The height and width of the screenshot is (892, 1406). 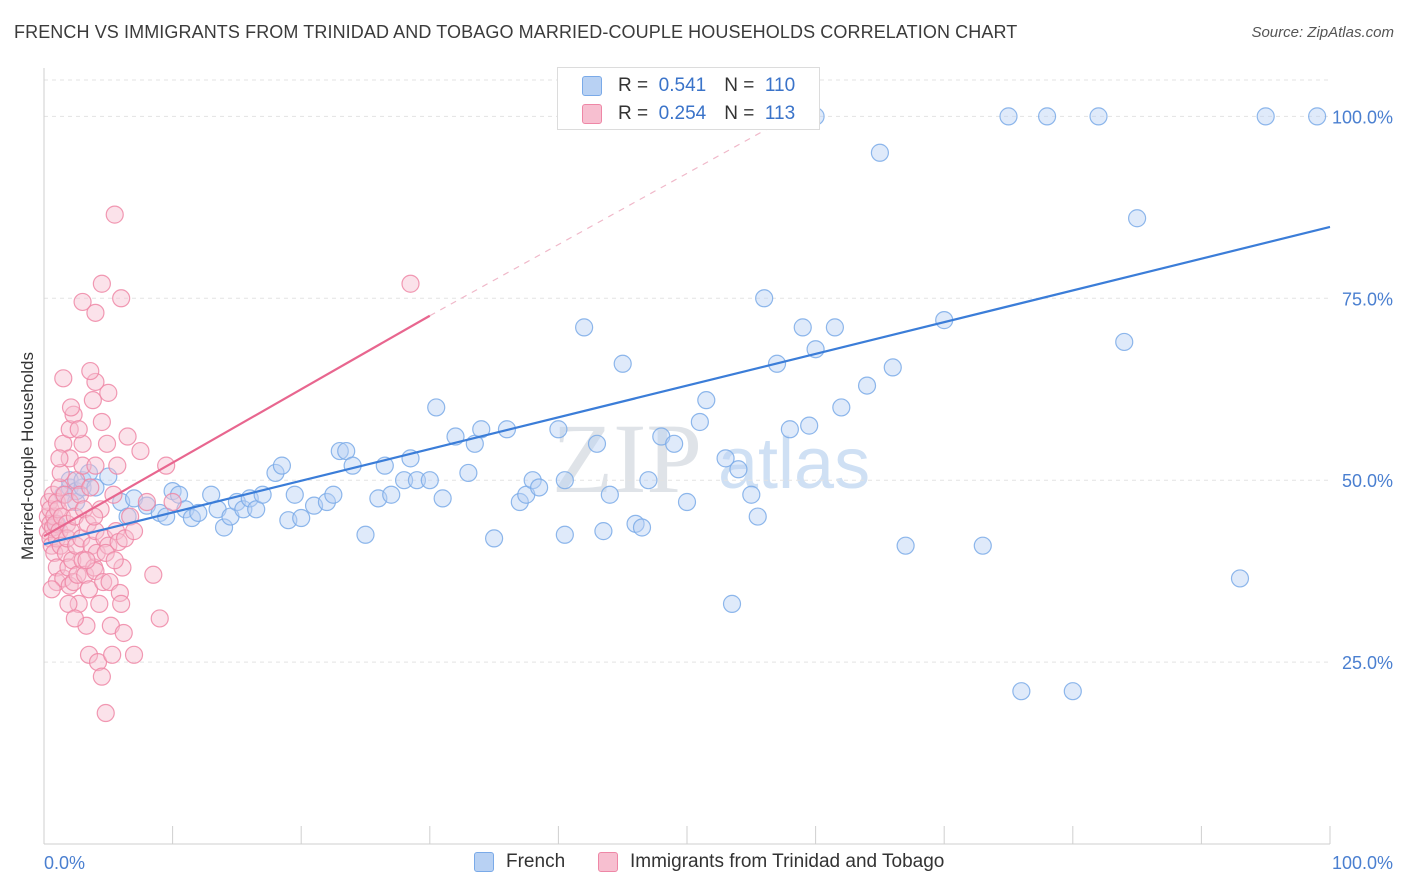 I want to click on legend-row-trinidad: R = 0.254 N = 113, so click(x=688, y=114).